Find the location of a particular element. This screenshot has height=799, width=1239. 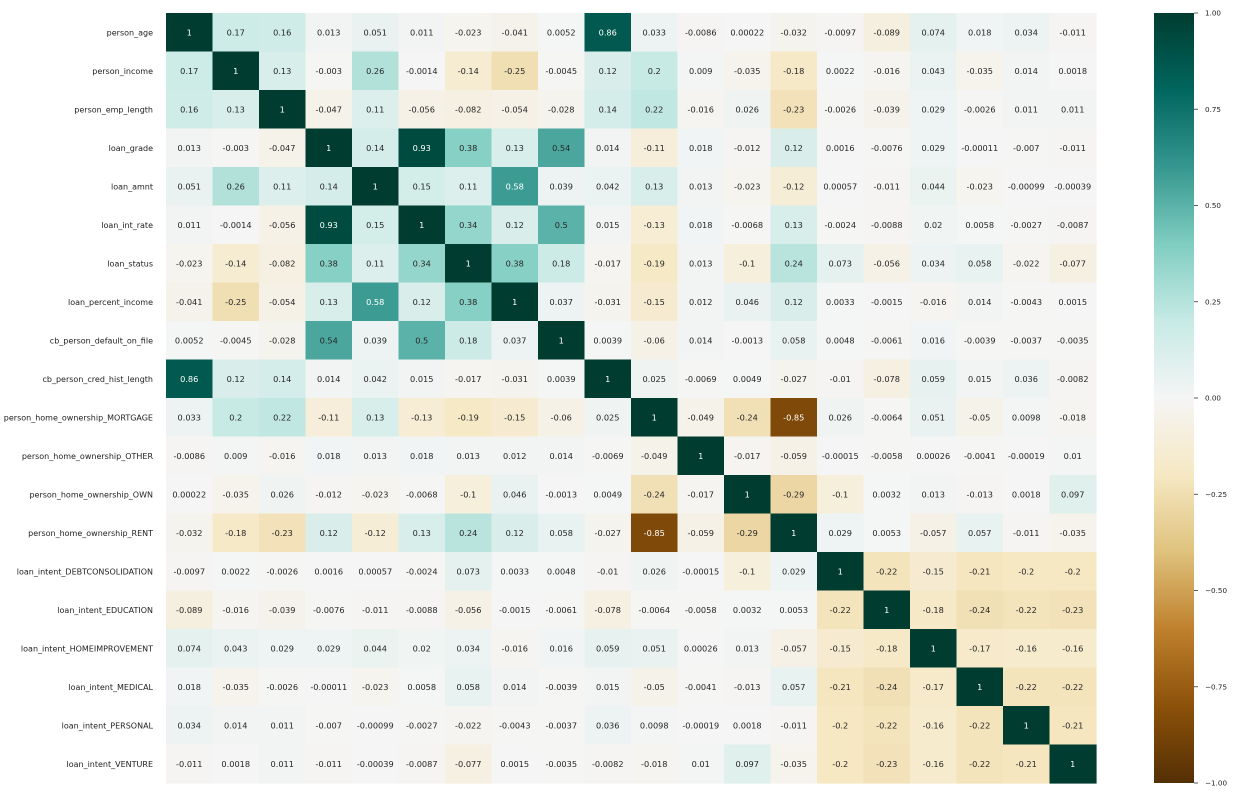

cell-value-label: -0.0058 is located at coordinates (887, 456).